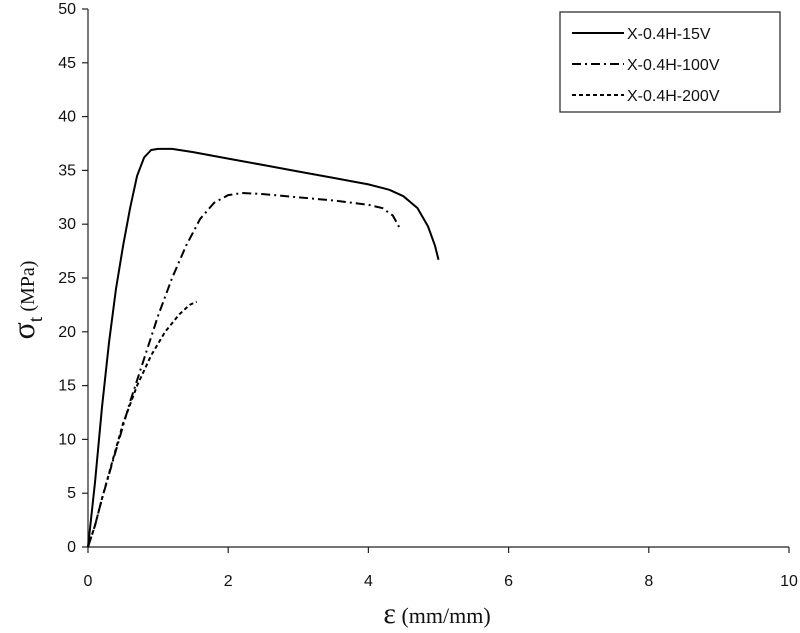 This screenshot has height=633, width=800. Describe the element at coordinates (508, 581) in the screenshot. I see `x-tick-label: 6` at that location.